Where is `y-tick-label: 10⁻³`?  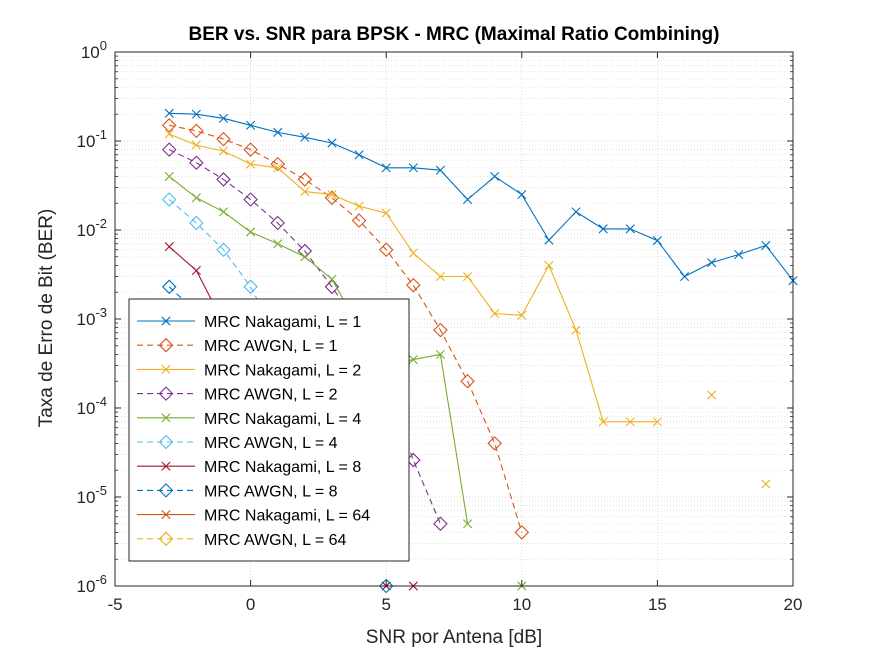 y-tick-label: 10⁻³ is located at coordinates (92, 317).